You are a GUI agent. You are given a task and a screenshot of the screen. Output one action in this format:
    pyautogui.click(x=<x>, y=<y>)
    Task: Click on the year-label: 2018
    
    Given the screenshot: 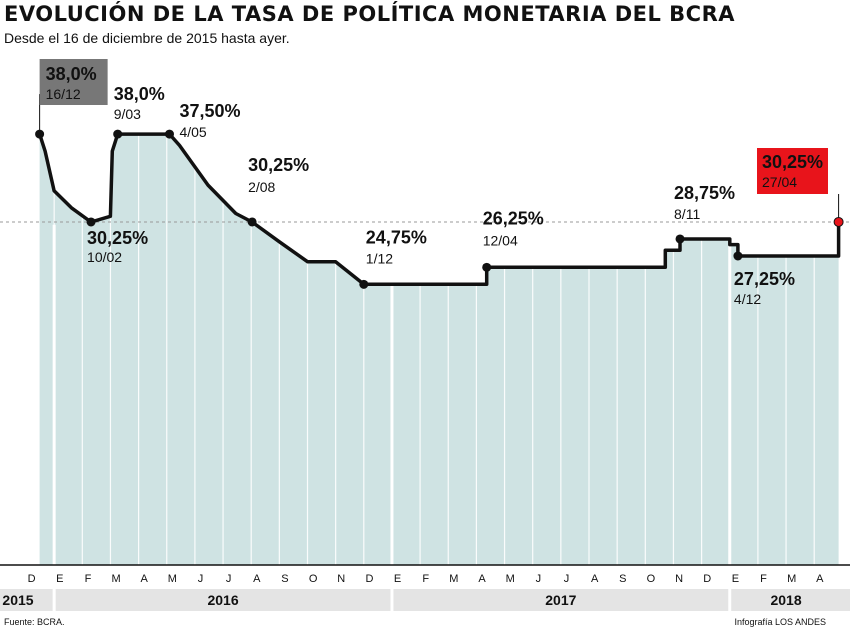 What is the action you would take?
    pyautogui.click(x=785, y=600)
    